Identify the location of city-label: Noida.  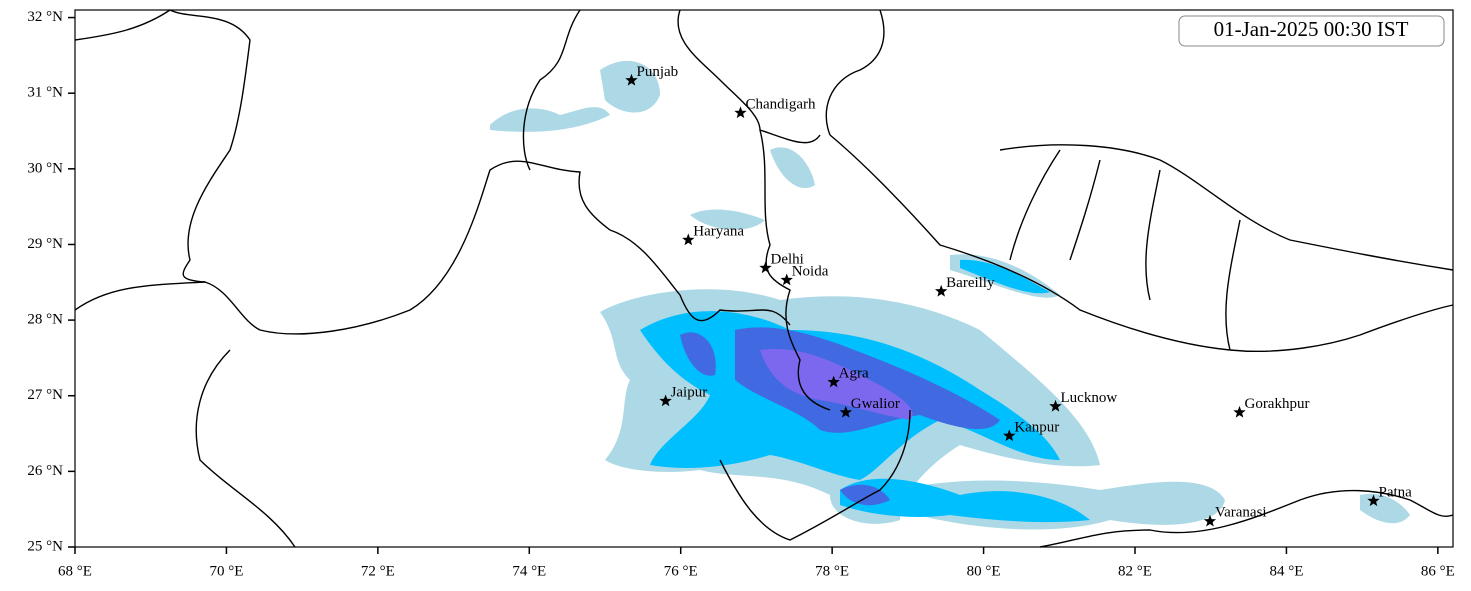
(810, 271).